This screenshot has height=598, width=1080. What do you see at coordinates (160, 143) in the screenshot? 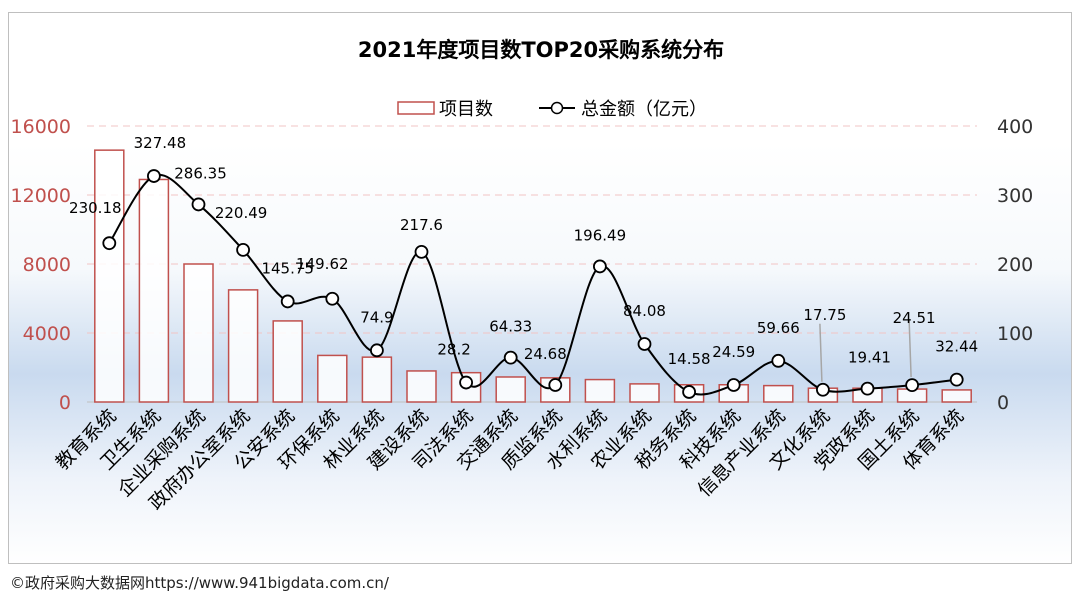
I see `data-label: 327.48` at bounding box center [160, 143].